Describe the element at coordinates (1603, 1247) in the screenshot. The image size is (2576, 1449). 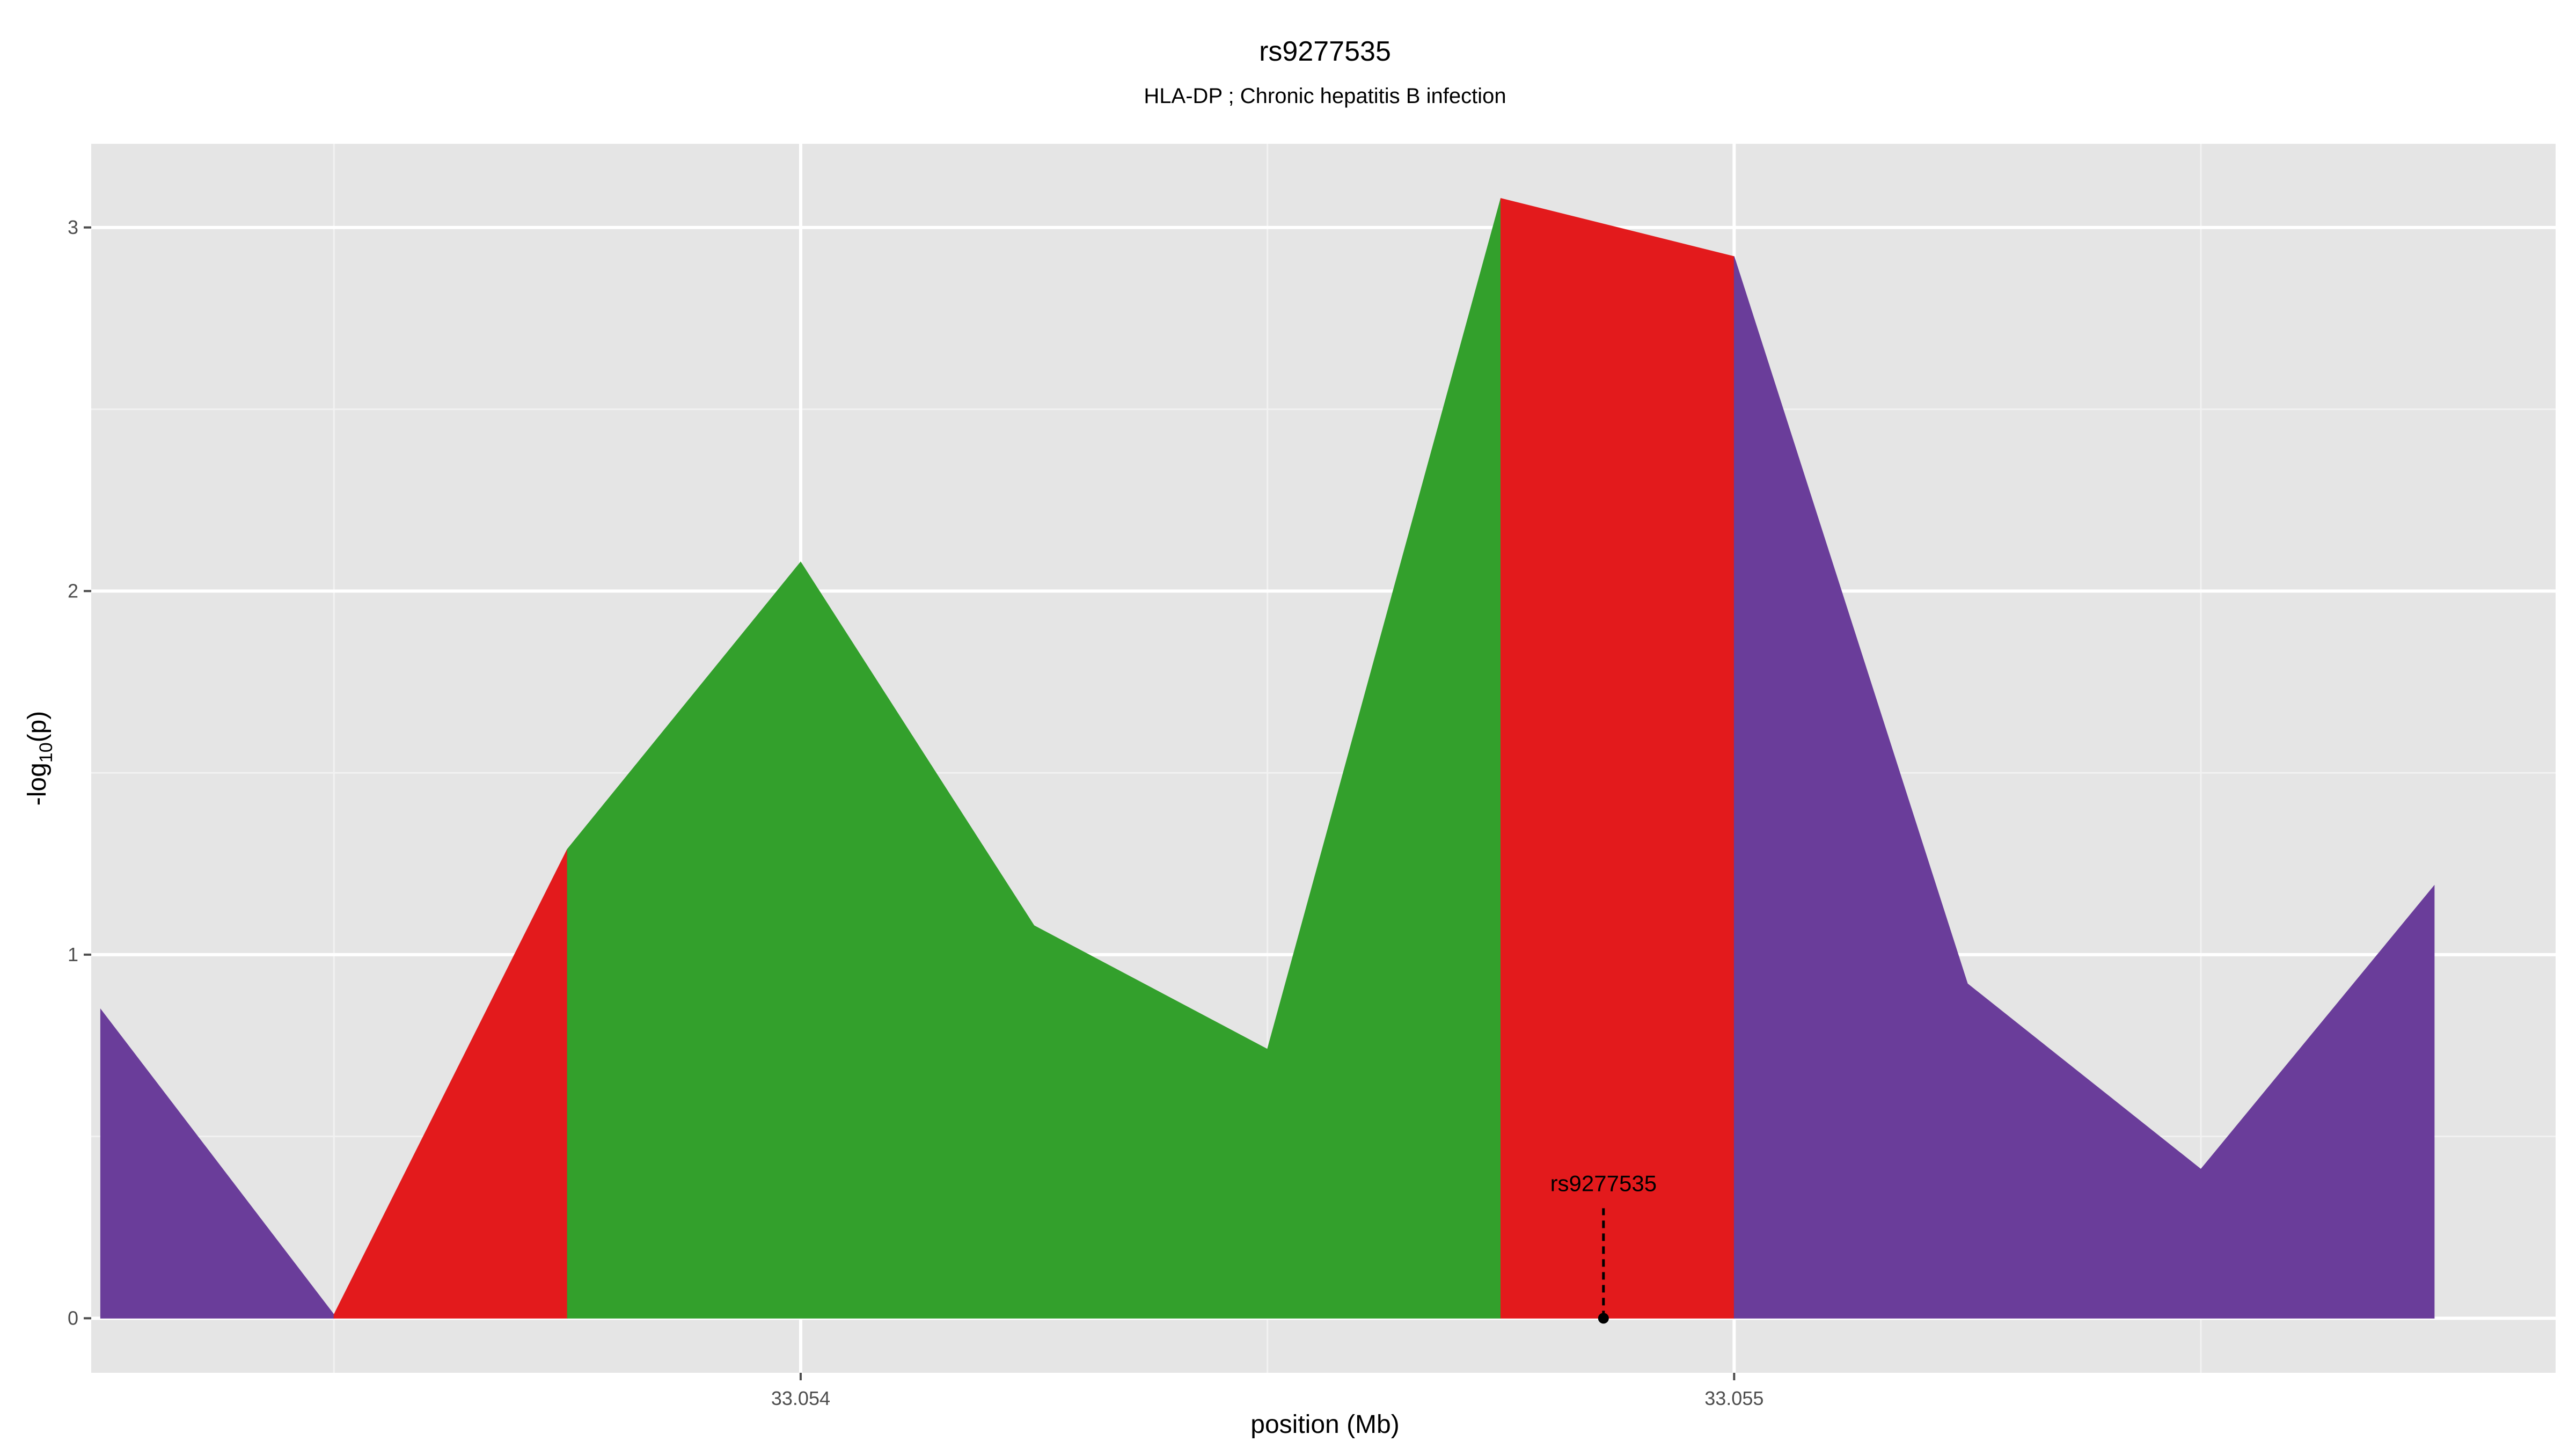
I see `snp-annotation: rs9277535` at that location.